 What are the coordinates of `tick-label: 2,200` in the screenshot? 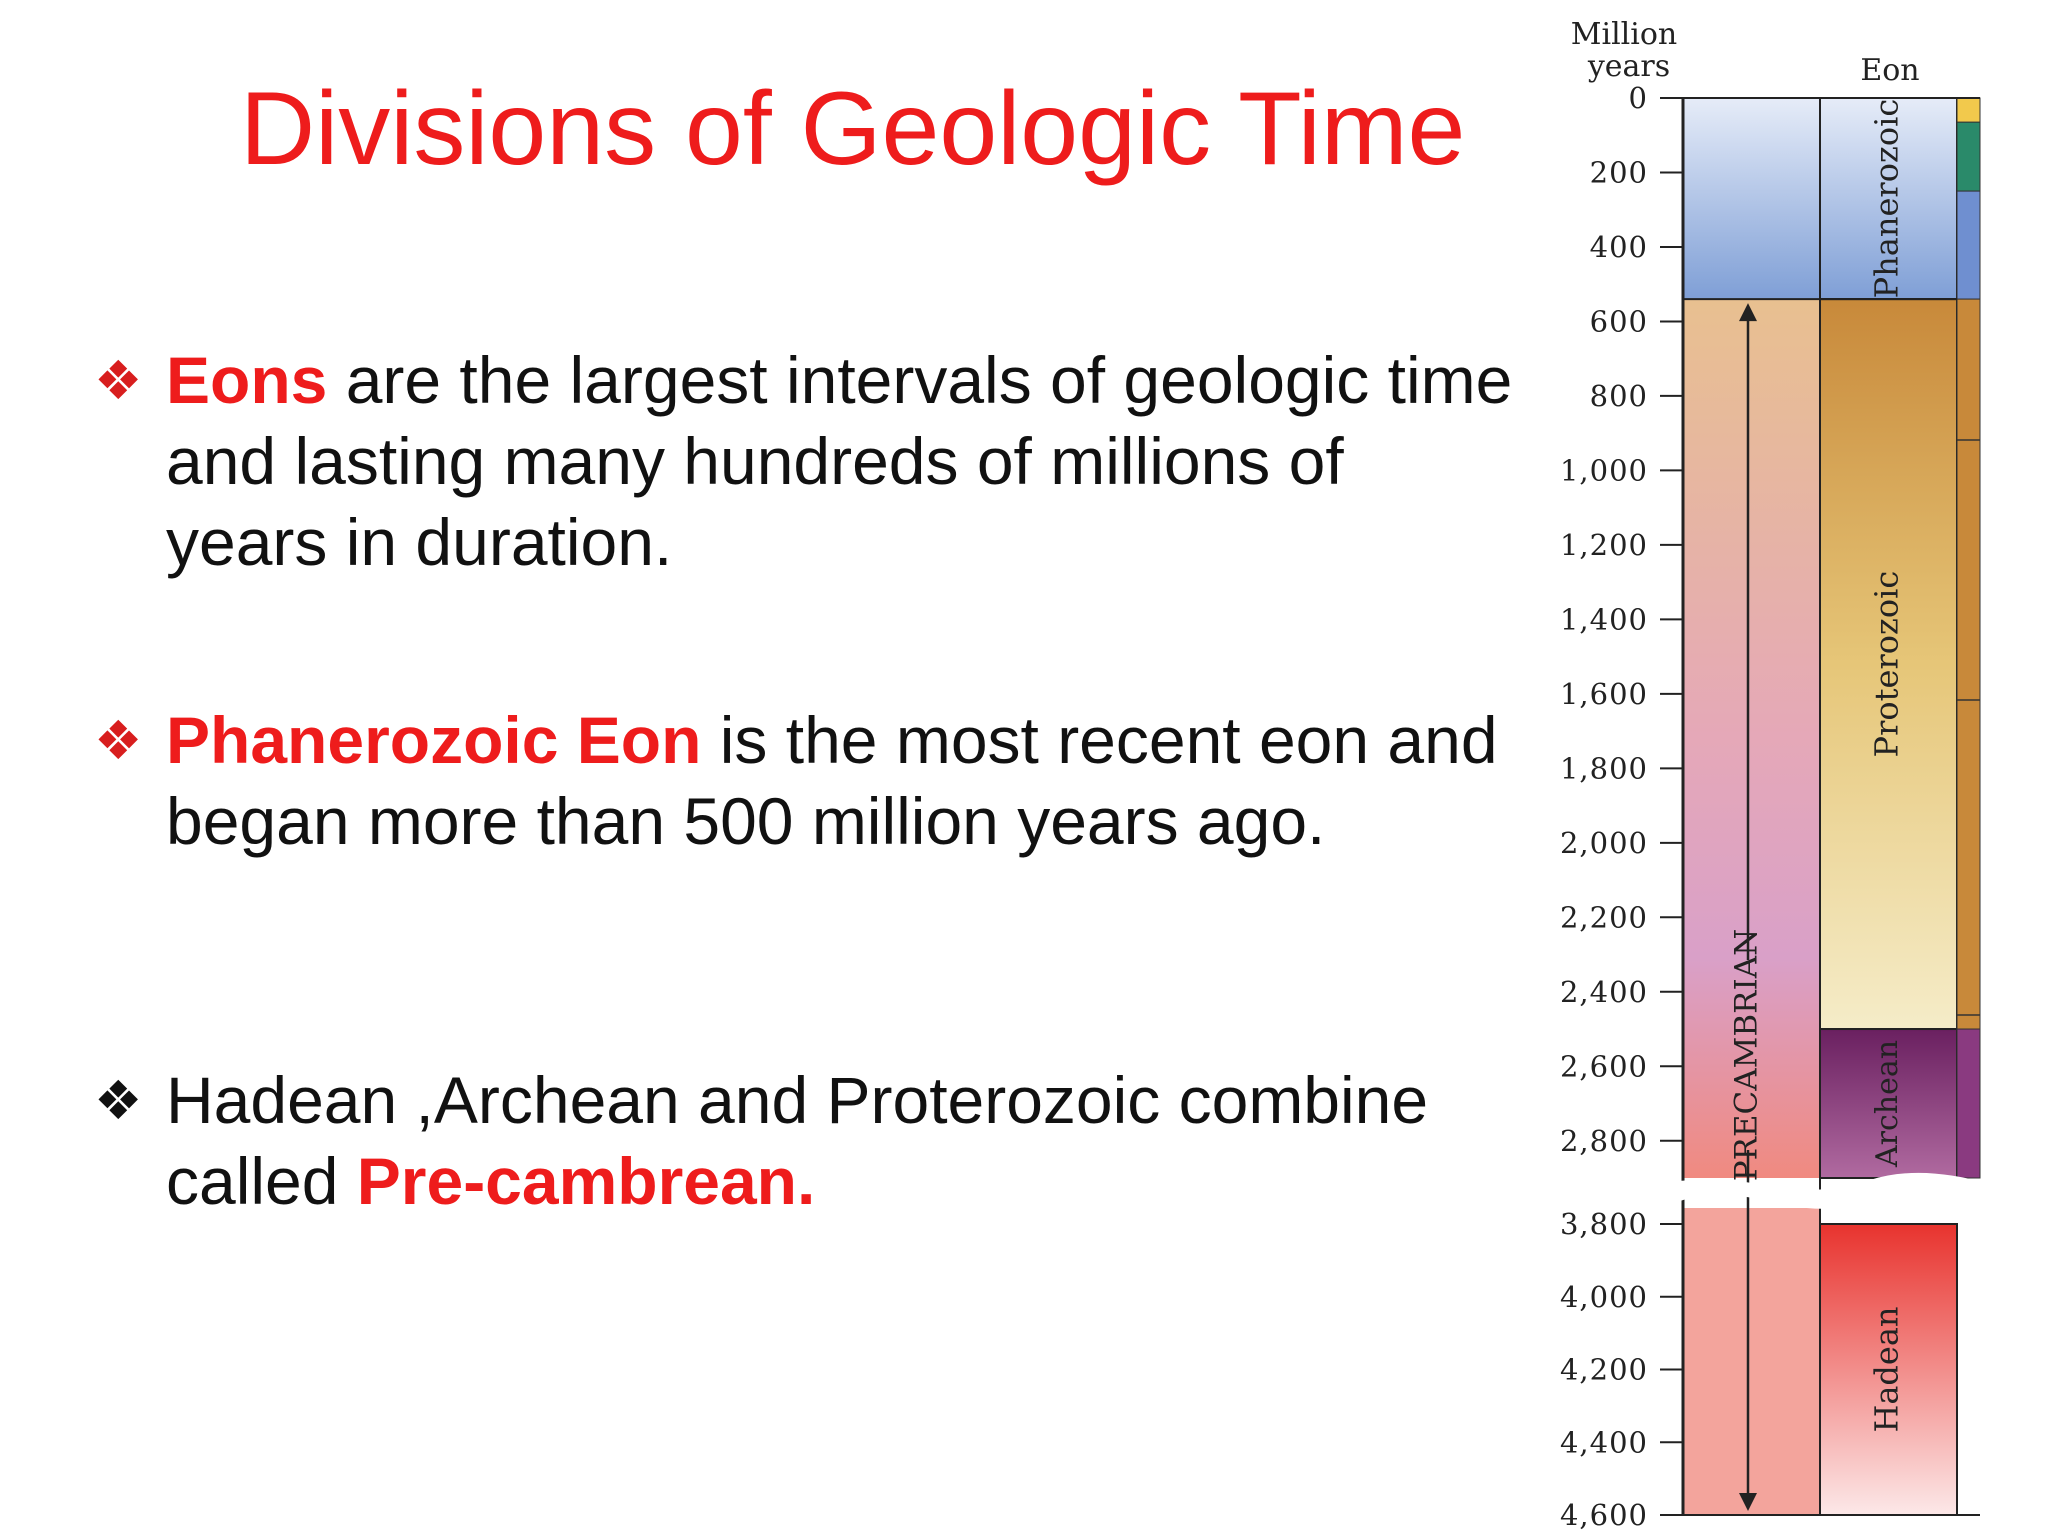 It's located at (1604, 917).